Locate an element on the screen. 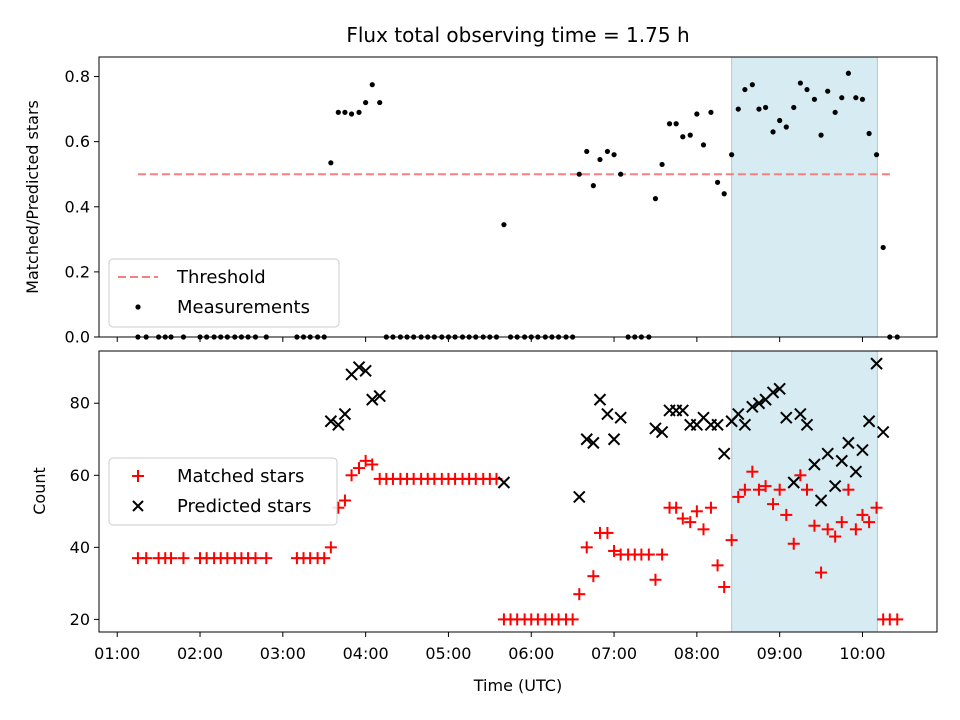 The image size is (960, 720). top-y-tick-label: 0.2 is located at coordinates (77, 271).